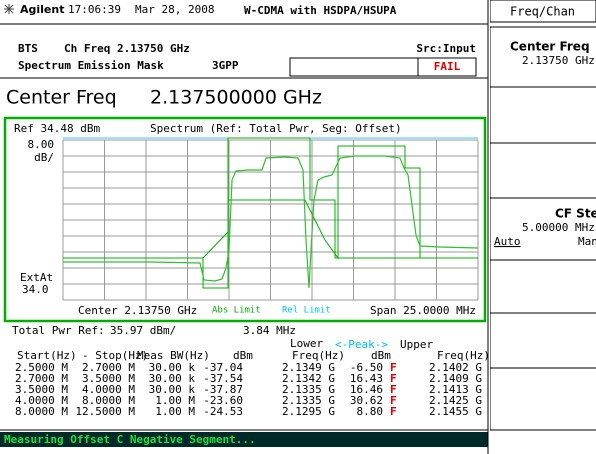 The height and width of the screenshot is (454, 596). What do you see at coordinates (550, 47) in the screenshot?
I see `softkey-label: Center Freq` at bounding box center [550, 47].